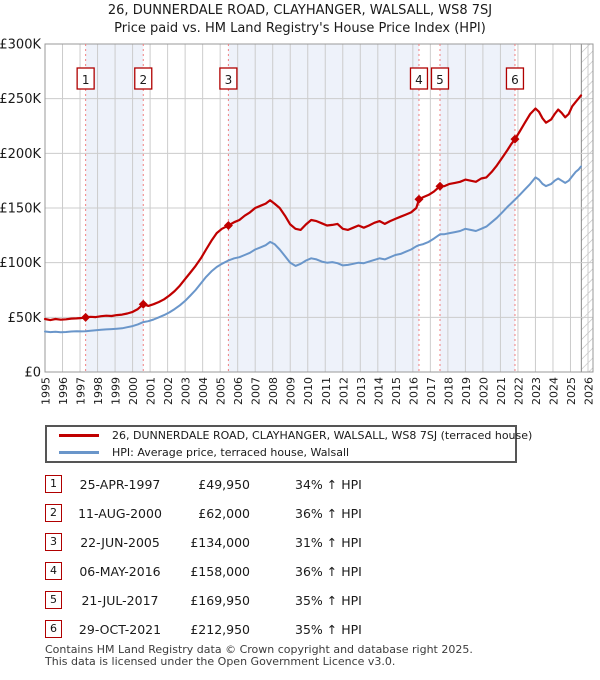 The image size is (600, 680). What do you see at coordinates (589, 391) in the screenshot?
I see `x-axis-tick-label: 2026` at bounding box center [589, 391].